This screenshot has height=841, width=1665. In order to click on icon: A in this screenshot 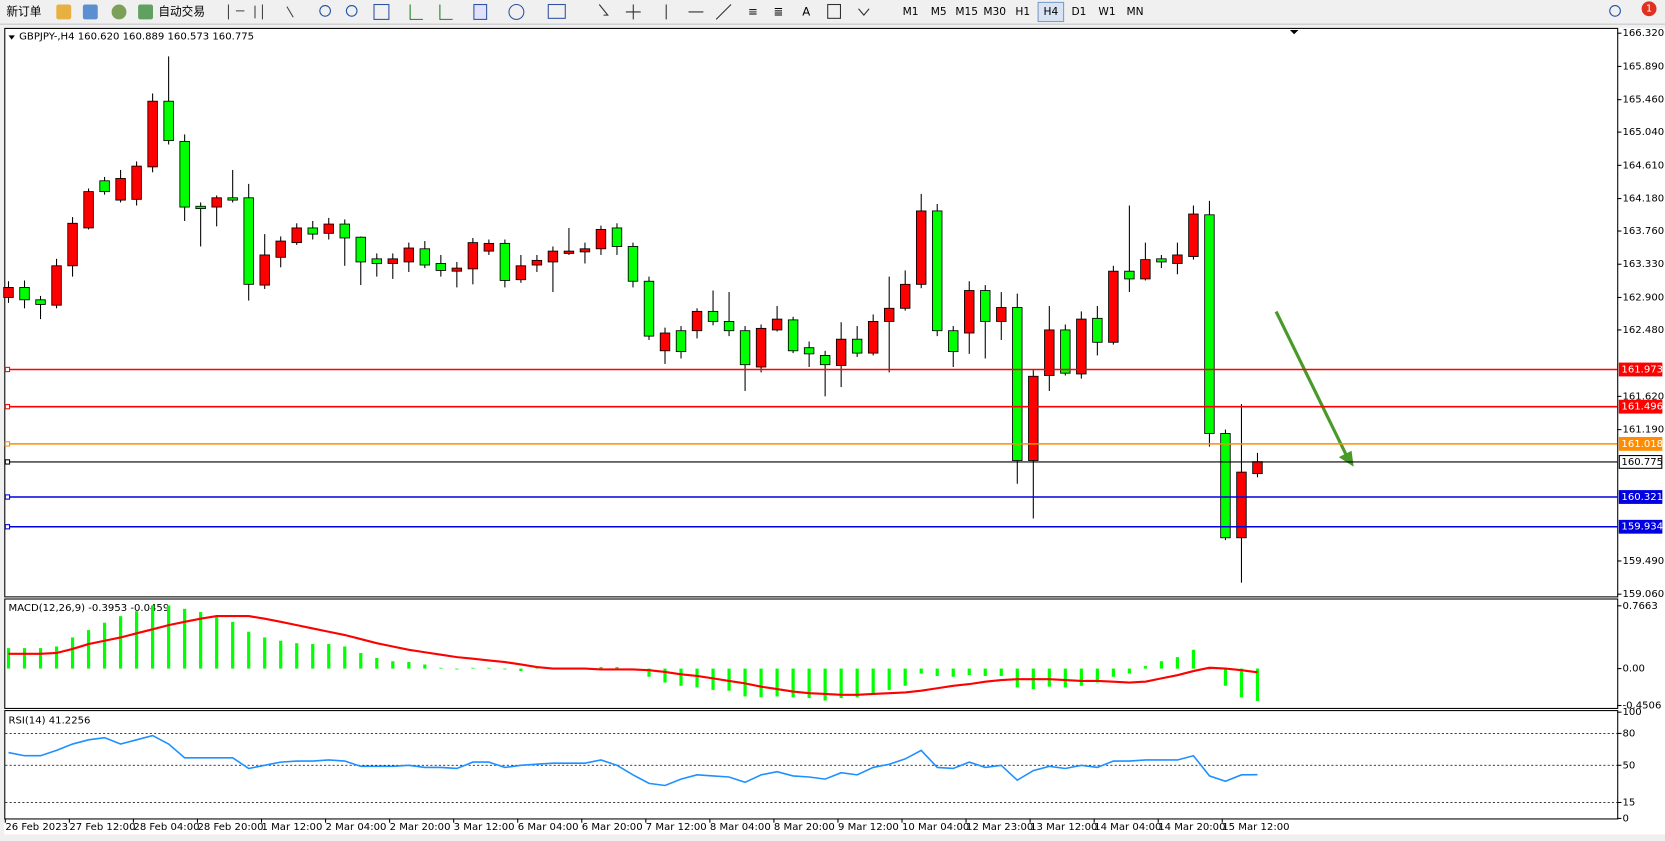, I will do `click(806, 11)`.